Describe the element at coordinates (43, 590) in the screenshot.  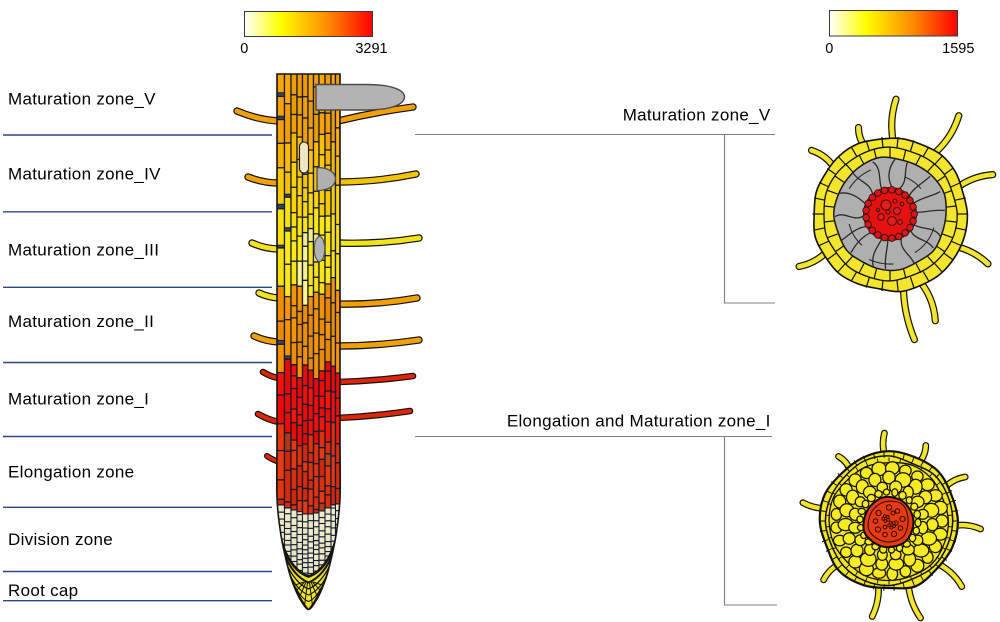
I see `svg-text: Root cap` at that location.